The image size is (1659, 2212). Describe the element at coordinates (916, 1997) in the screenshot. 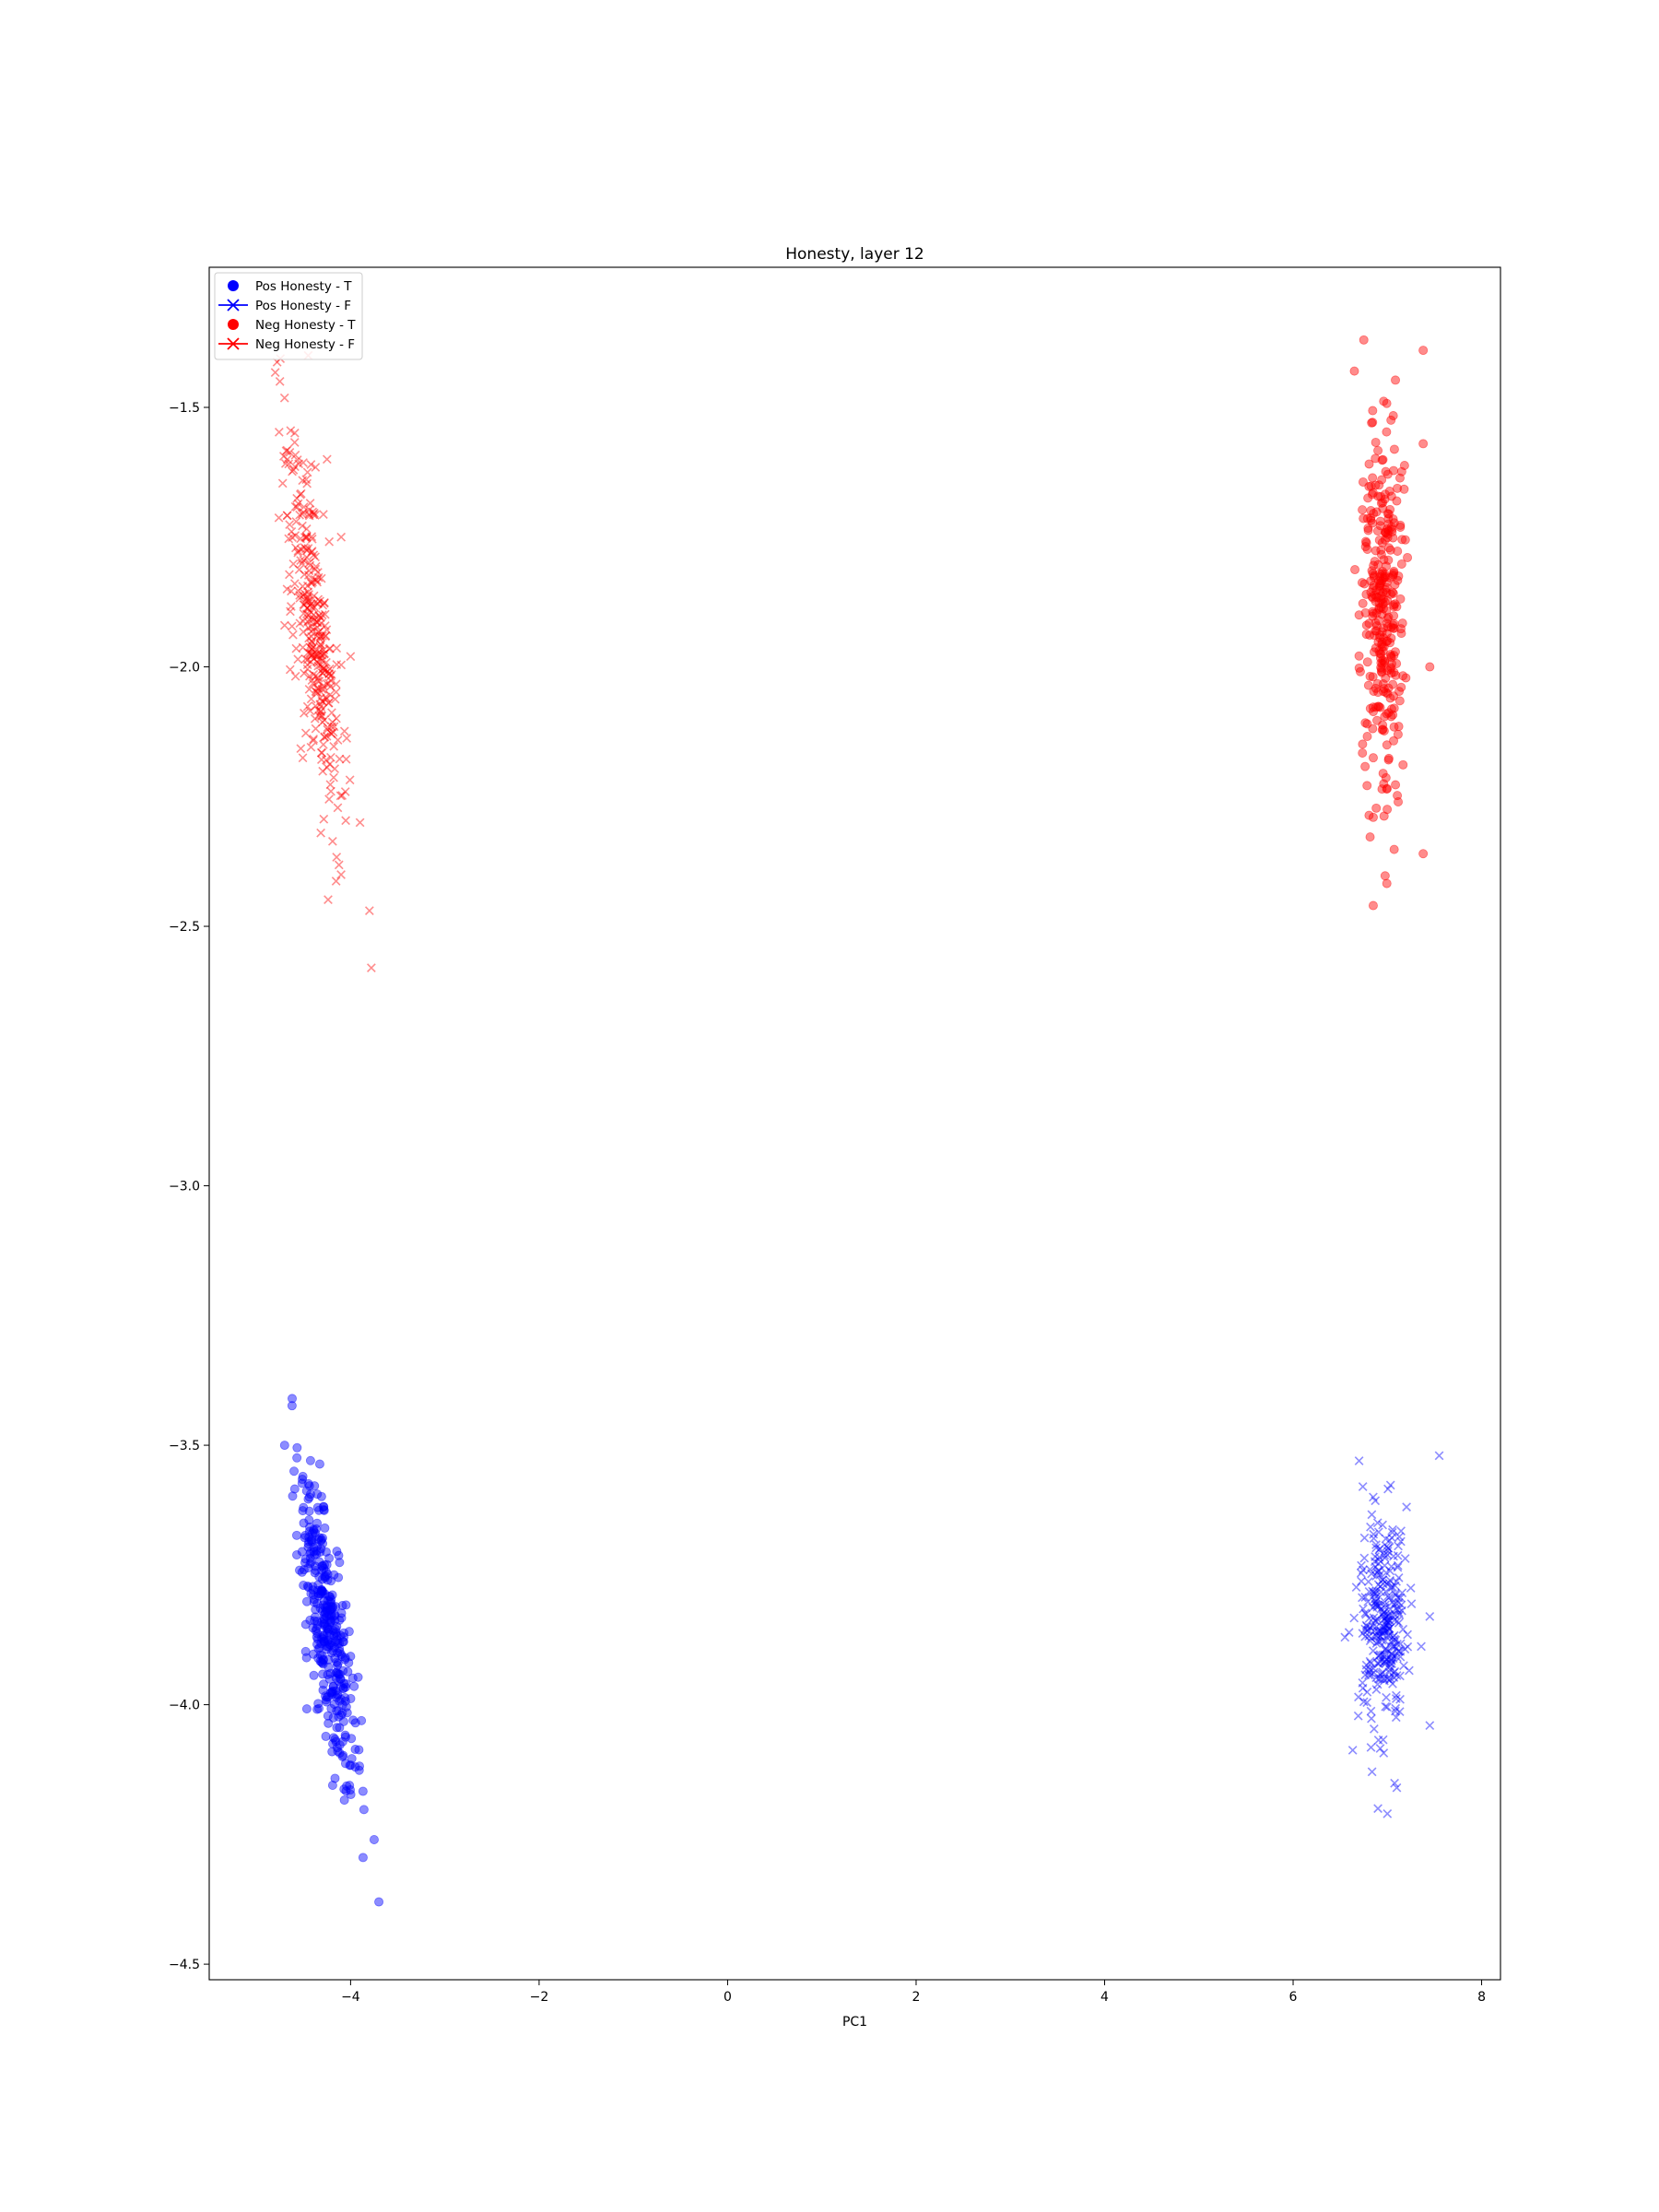

I see `x-tick-label: 2` at that location.